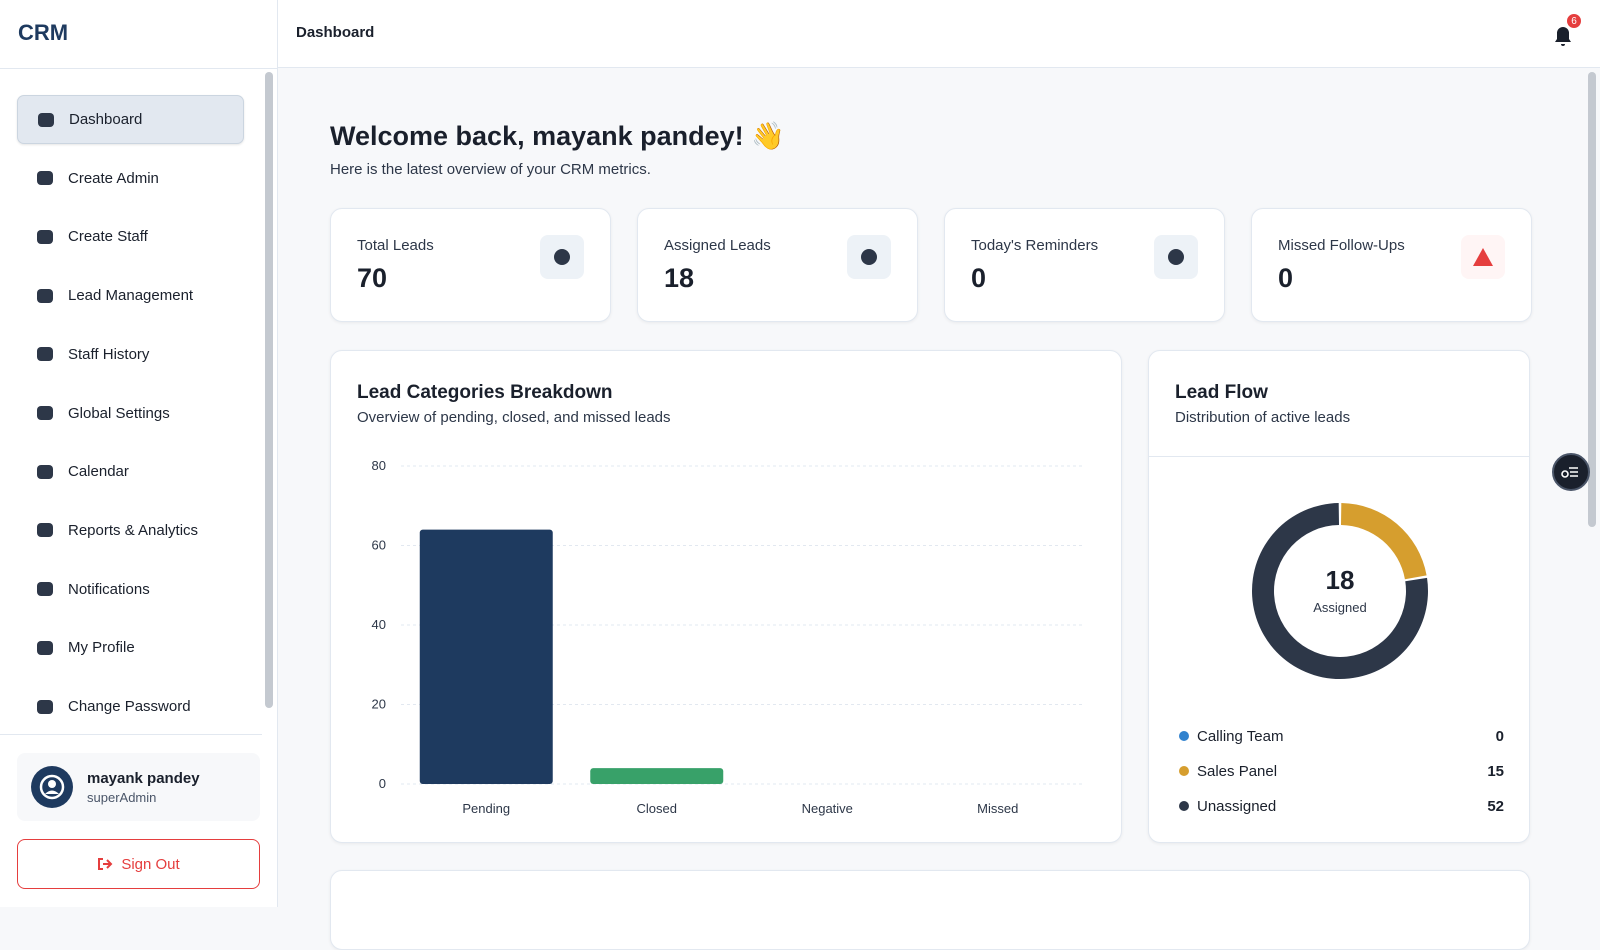 This screenshot has height=950, width=1600. What do you see at coordinates (130, 471) in the screenshot?
I see `nav-item: Calendar` at bounding box center [130, 471].